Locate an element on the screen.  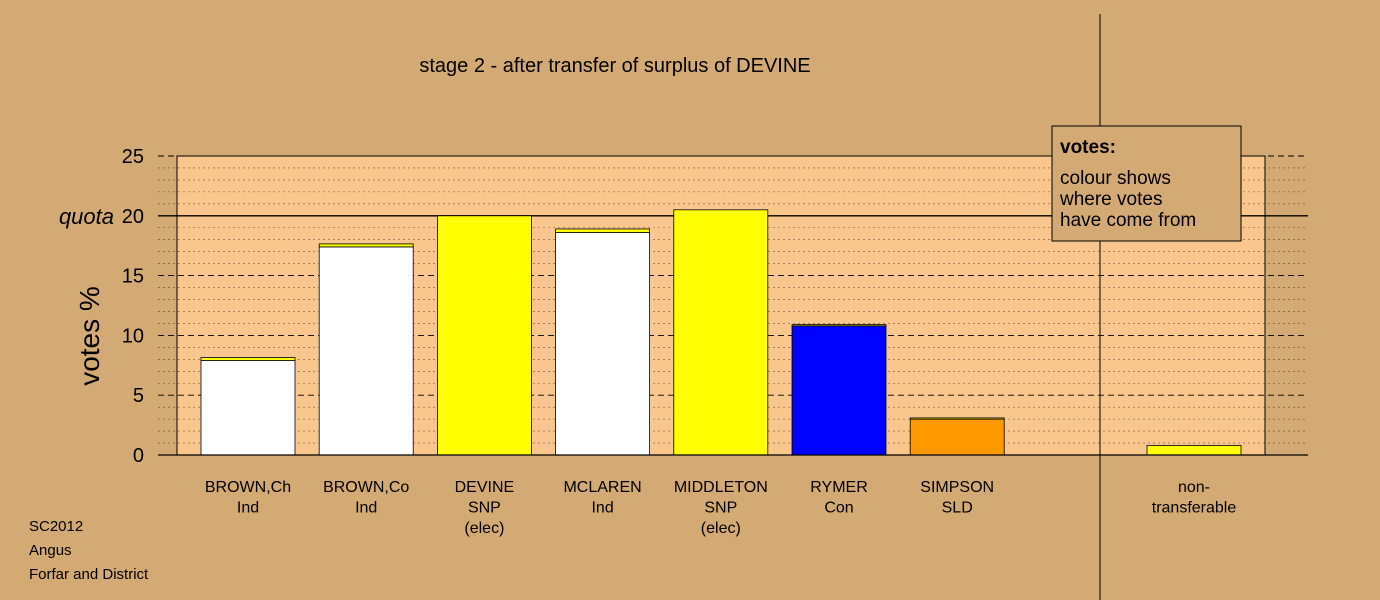
legend-box is located at coordinates (1146, 183).